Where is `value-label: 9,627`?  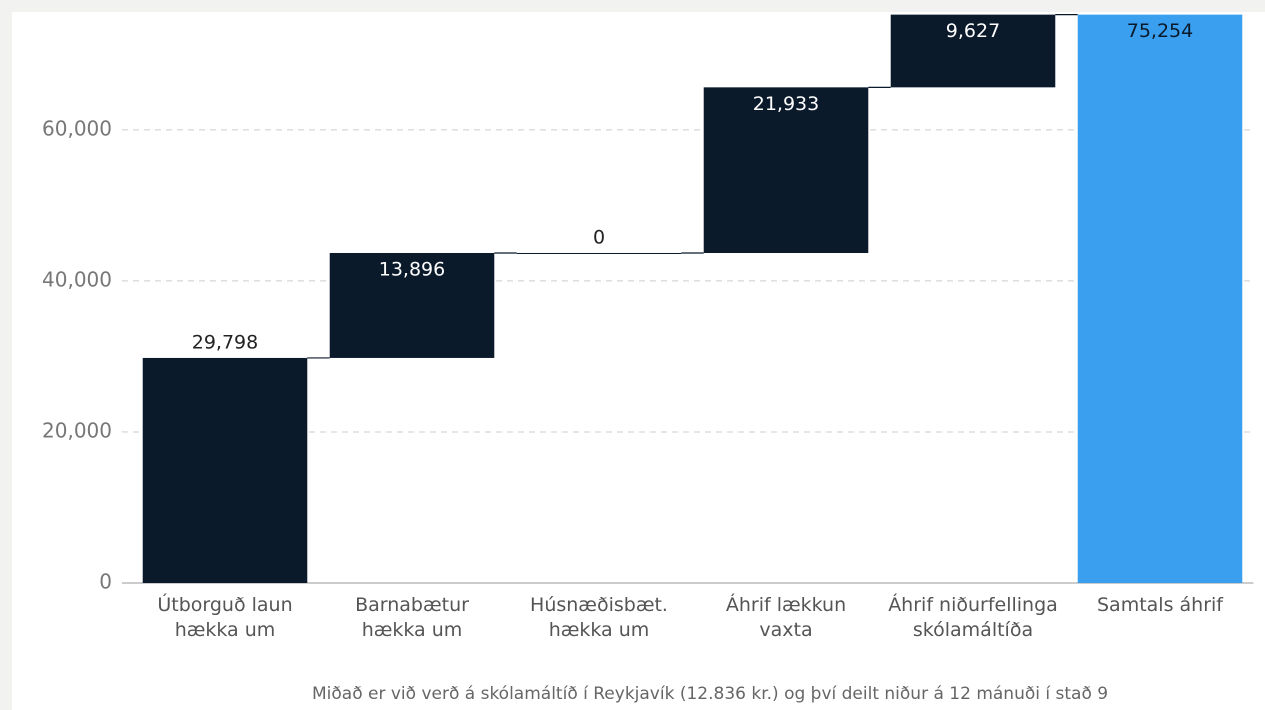
value-label: 9,627 is located at coordinates (973, 31).